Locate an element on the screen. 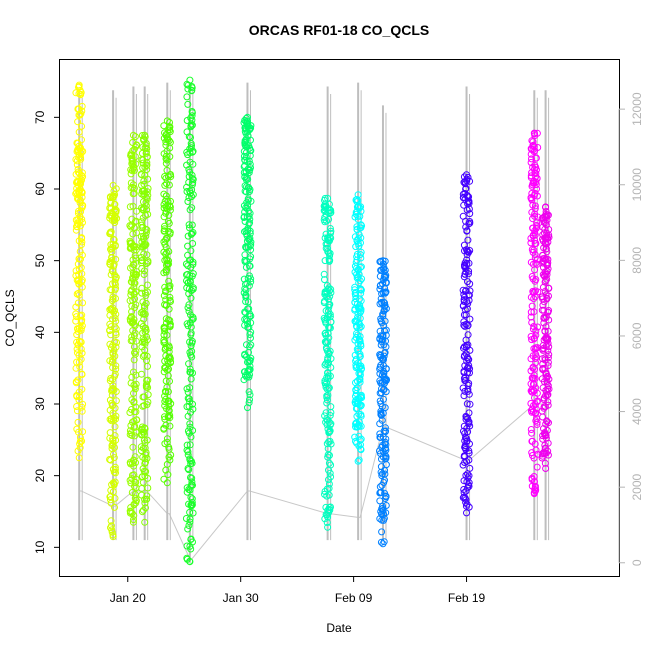 This screenshot has height=650, width=650. series-RF11 is located at coordinates (466, 344).